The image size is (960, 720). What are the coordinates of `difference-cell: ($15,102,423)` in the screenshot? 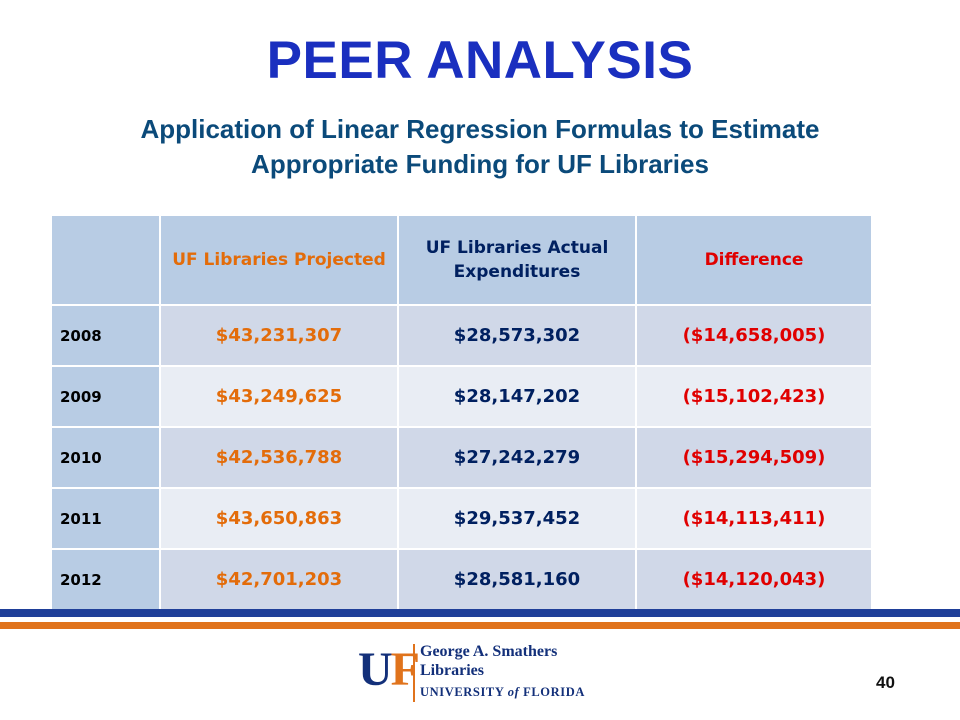 It's located at (754, 397).